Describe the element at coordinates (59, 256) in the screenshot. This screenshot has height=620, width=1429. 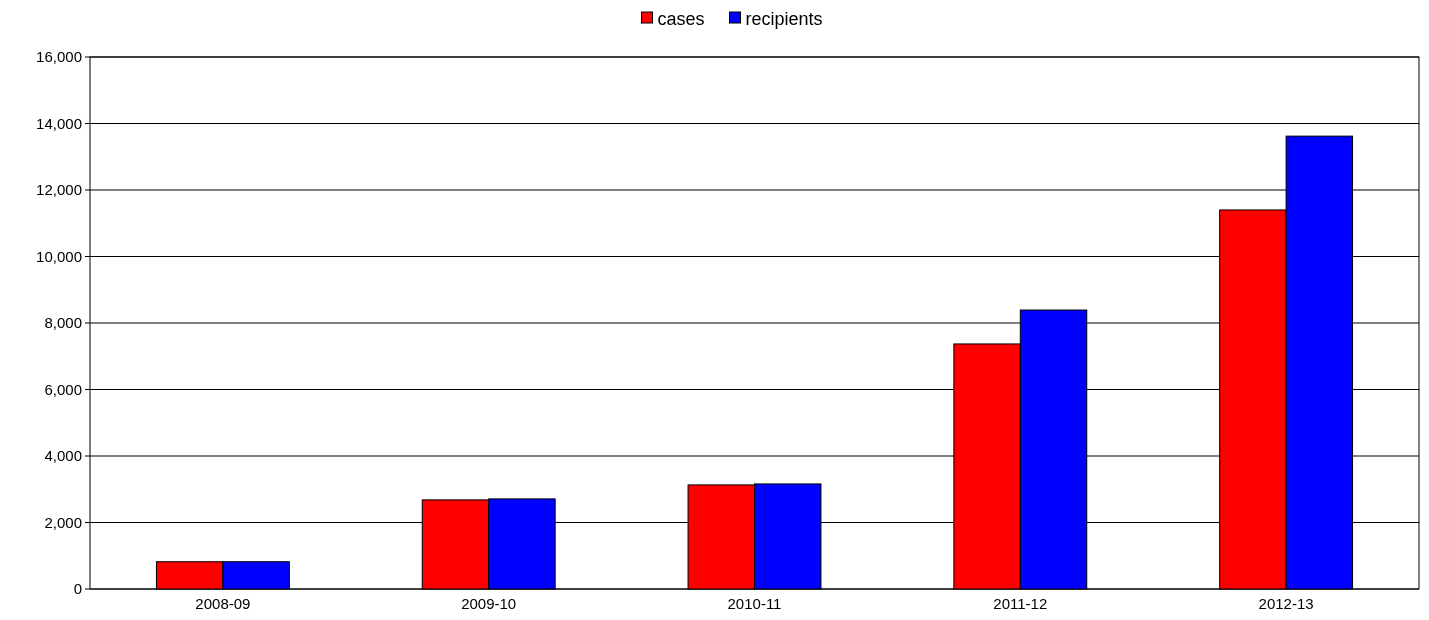
I see `y-tick-label: 10,000` at that location.